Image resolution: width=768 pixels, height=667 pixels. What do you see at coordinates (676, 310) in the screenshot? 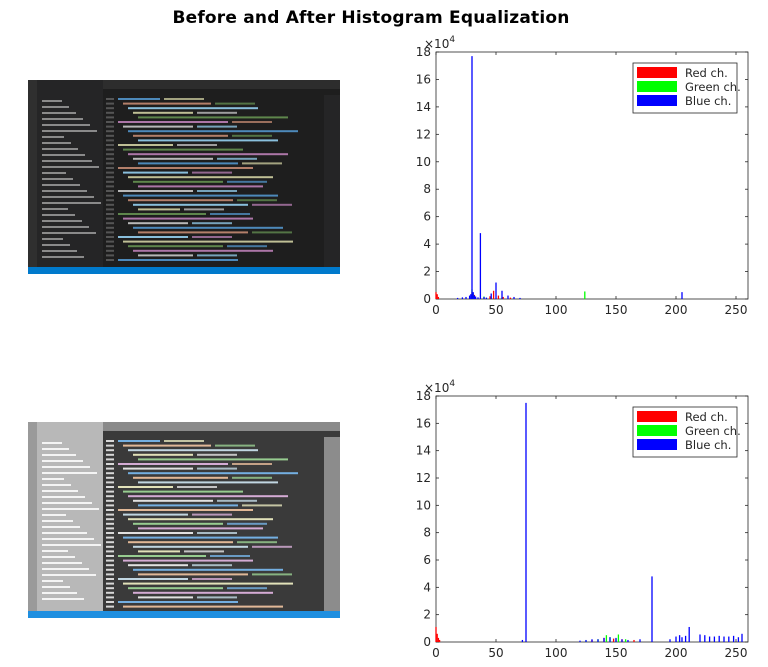
I see `x-tick-label: 200` at bounding box center [676, 310].